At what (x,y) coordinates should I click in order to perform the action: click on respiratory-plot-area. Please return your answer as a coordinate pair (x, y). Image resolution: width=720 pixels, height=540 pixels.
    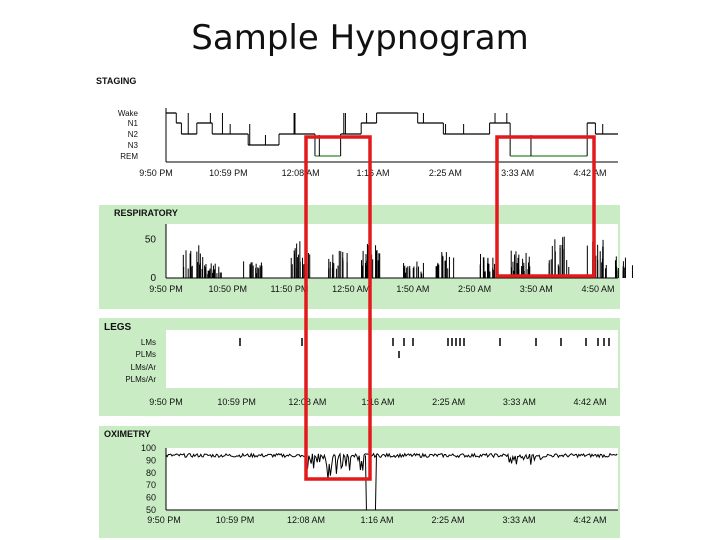
    Looking at the image, I should click on (392, 251).